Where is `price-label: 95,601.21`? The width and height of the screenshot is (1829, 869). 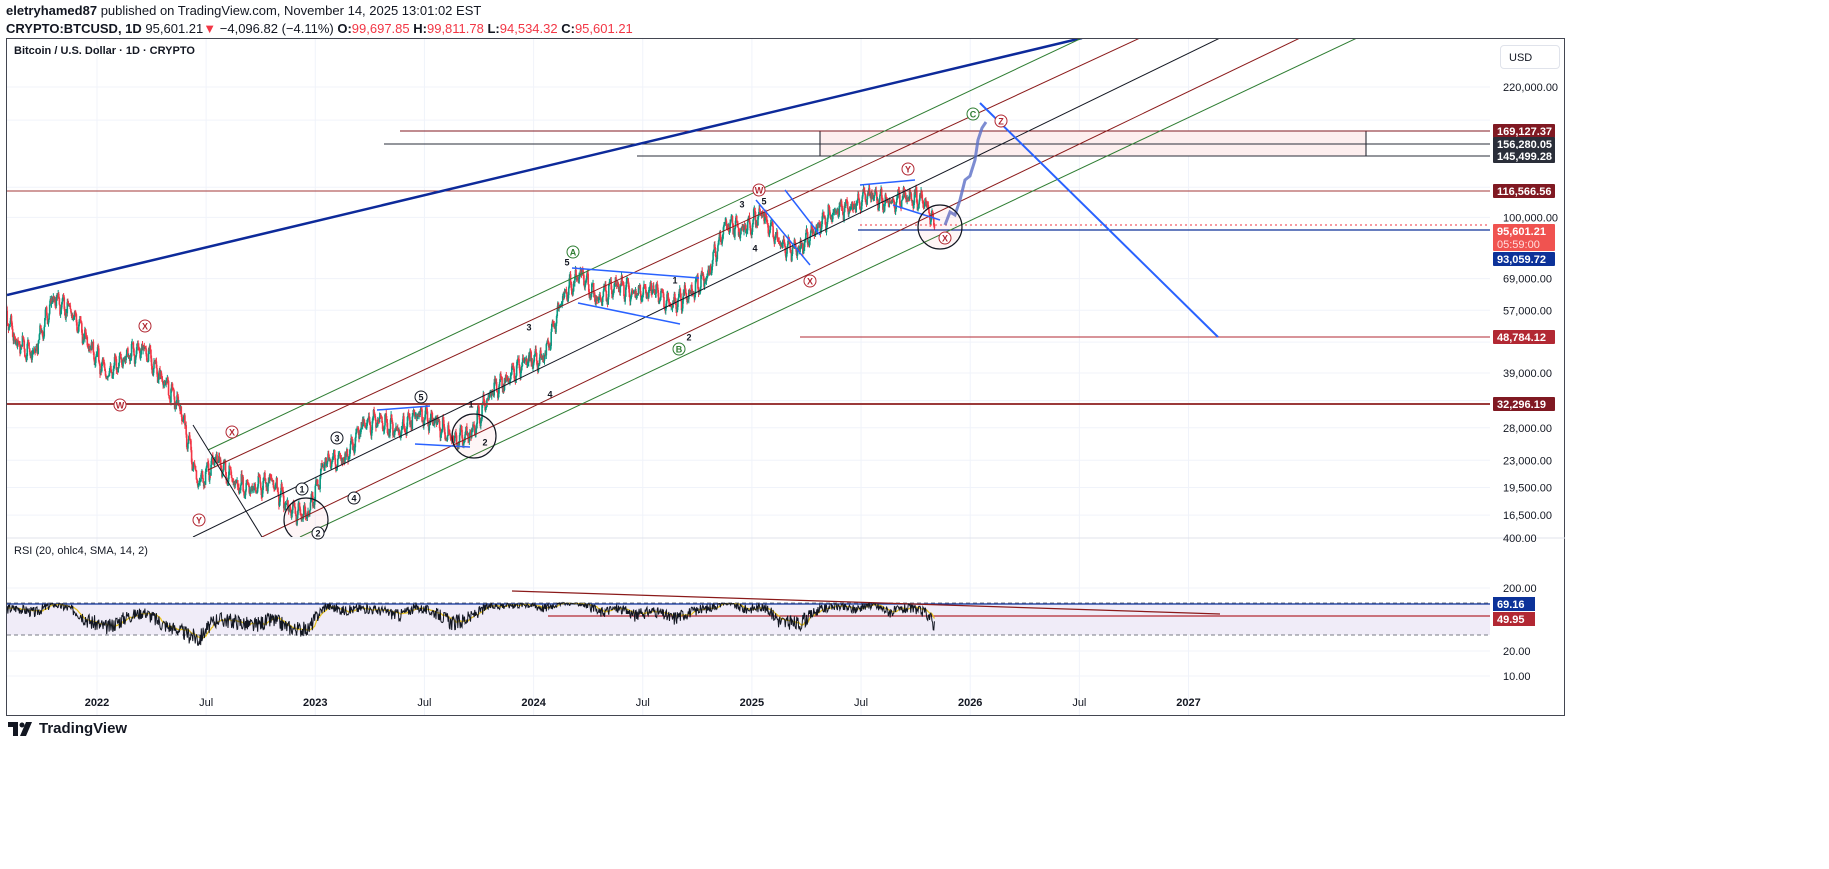 price-label: 95,601.21 is located at coordinates (1521, 232).